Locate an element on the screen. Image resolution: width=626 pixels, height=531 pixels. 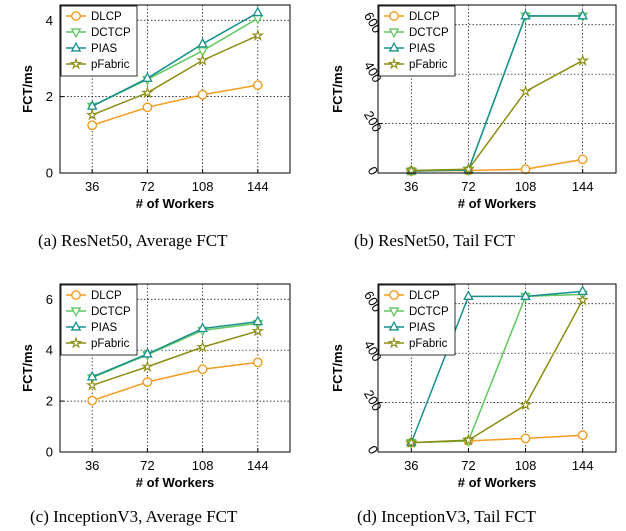
y-tick-label: 2 is located at coordinates (49, 401).